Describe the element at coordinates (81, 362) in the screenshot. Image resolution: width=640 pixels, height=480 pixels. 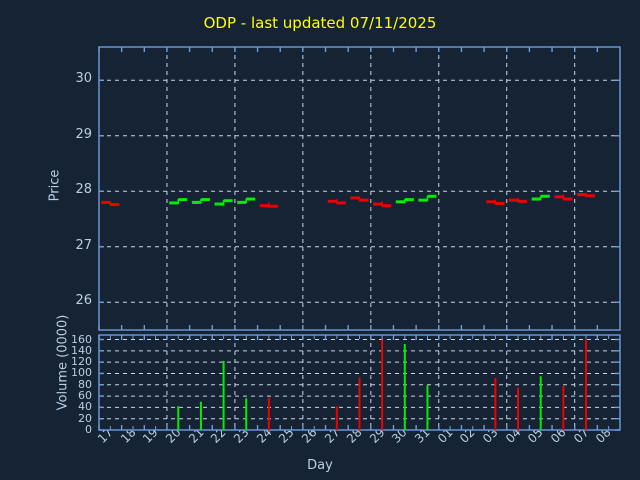
I see `volume-tick-label: 120` at that location.